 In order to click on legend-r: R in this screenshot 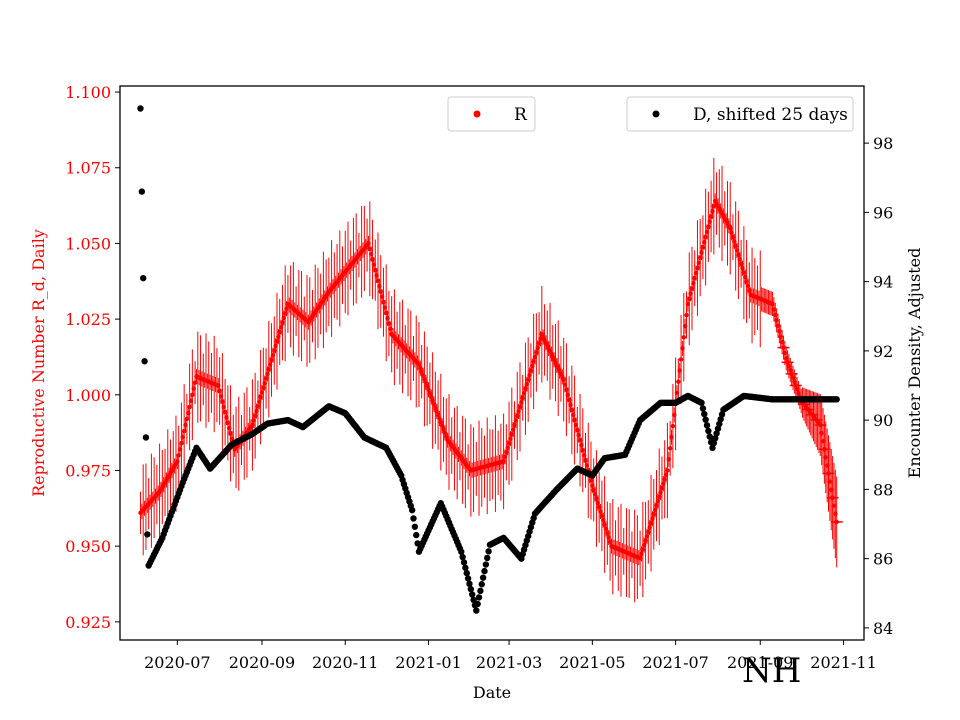, I will do `click(491, 114)`.